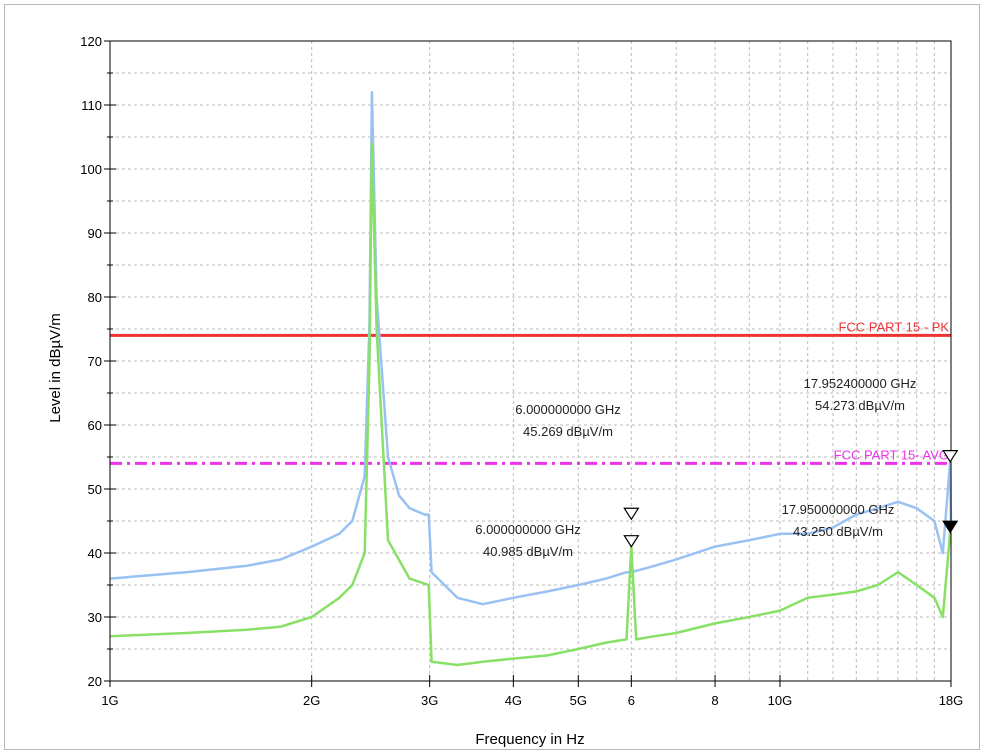 The image size is (984, 754). Describe the element at coordinates (55, 368) in the screenshot. I see `y-axis-label: Level in dBµV/m` at that location.